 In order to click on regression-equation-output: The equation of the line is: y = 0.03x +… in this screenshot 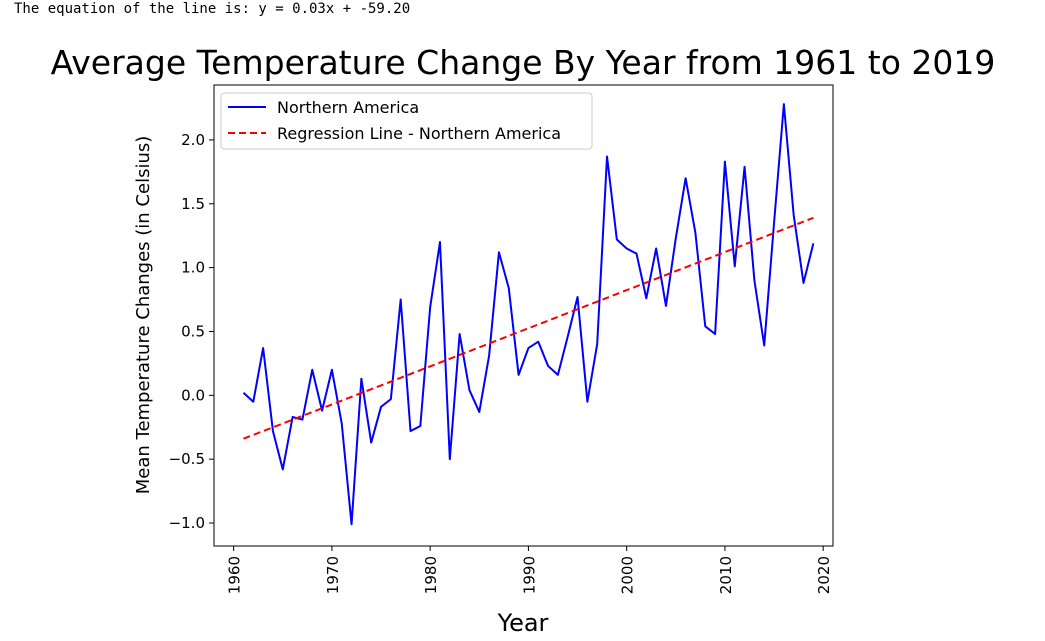, I will do `click(212, 9)`.